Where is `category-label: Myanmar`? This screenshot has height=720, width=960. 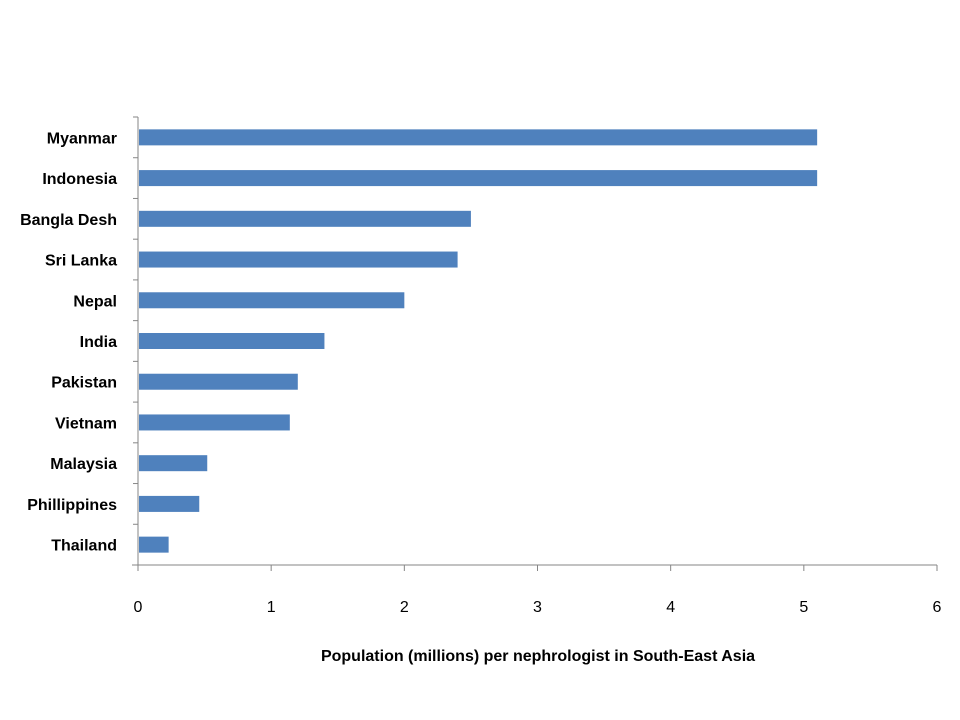
category-label: Myanmar is located at coordinates (82, 138).